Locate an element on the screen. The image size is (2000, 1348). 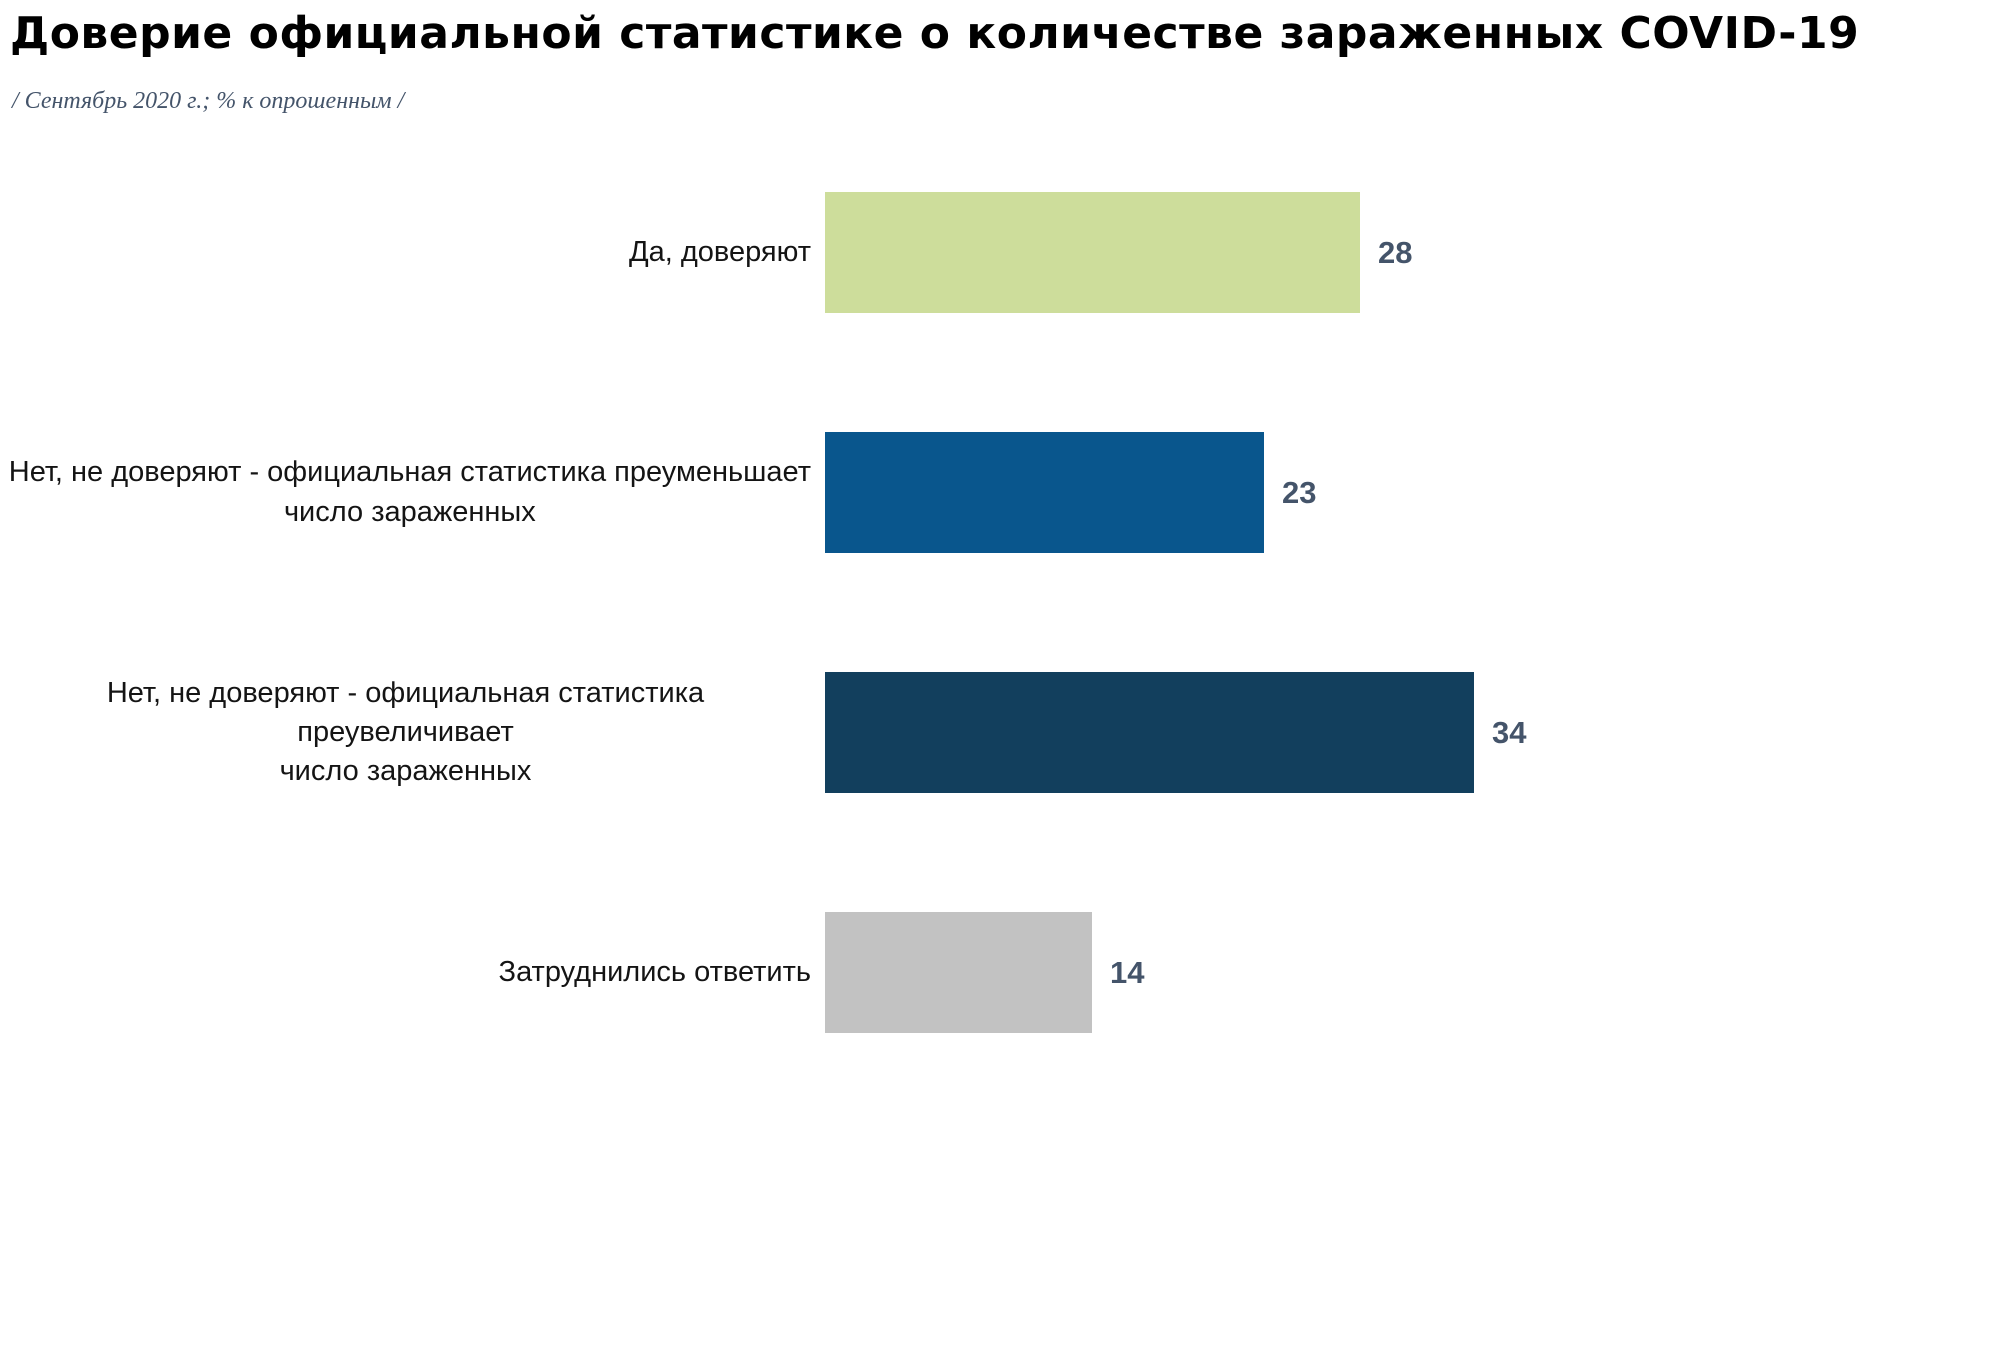
bar-label: Затруднились ответить is located at coordinates (405, 972).